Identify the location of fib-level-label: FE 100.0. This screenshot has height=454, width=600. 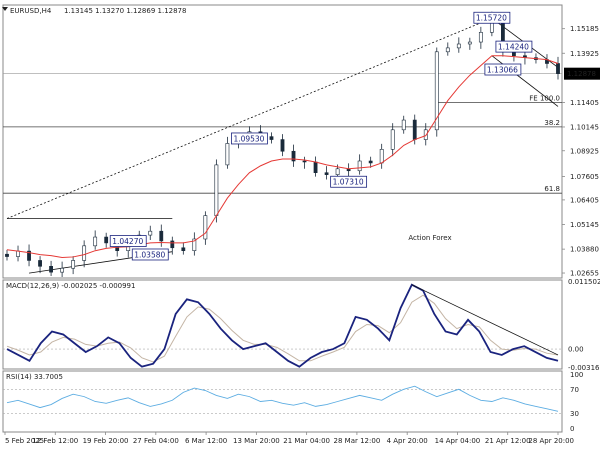
(544, 99).